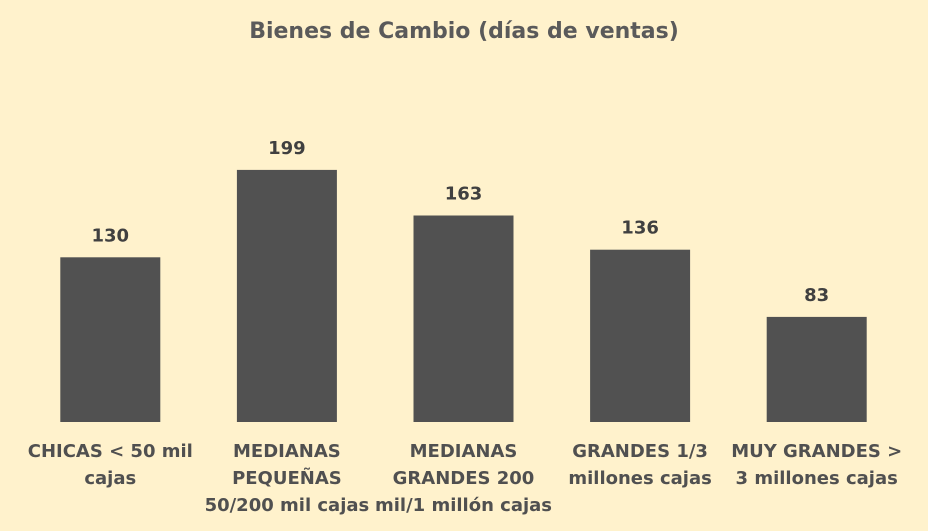 The width and height of the screenshot is (928, 531). What do you see at coordinates (110, 465) in the screenshot?
I see `category-label-1: CHICAS < 50 mil cajas` at bounding box center [110, 465].